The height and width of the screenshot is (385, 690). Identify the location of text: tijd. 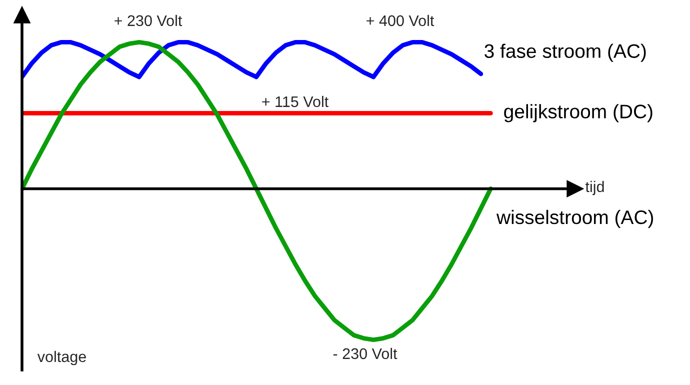
(594, 188).